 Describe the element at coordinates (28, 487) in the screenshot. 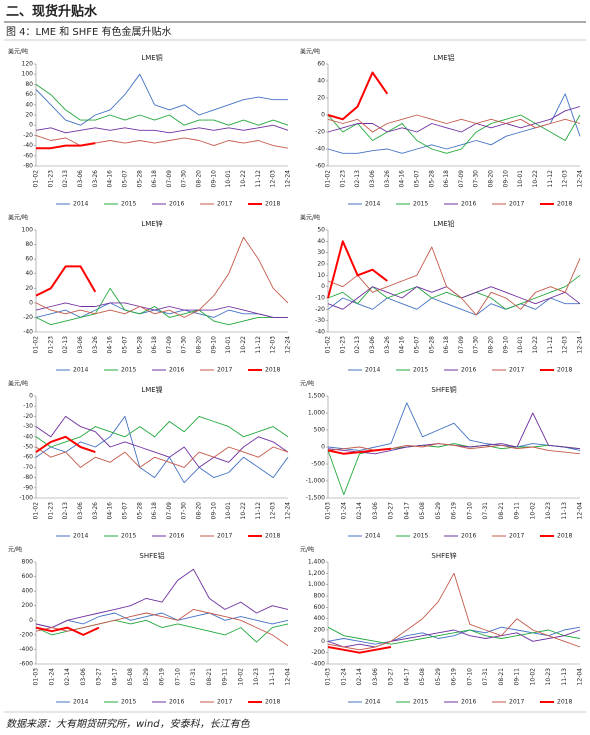

I see `y-tick-label: -90` at that location.